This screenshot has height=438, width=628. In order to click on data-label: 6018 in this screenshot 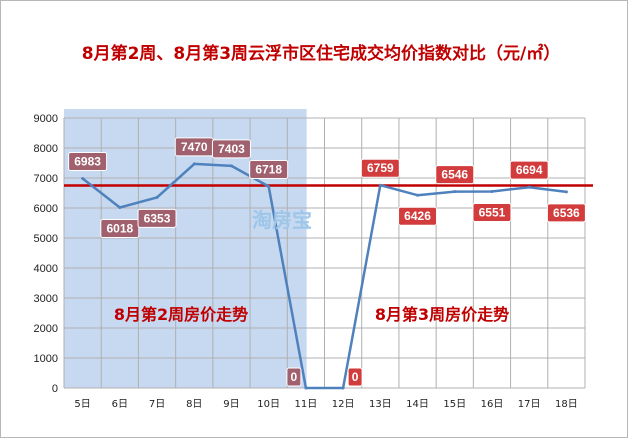, I will do `click(119, 228)`.